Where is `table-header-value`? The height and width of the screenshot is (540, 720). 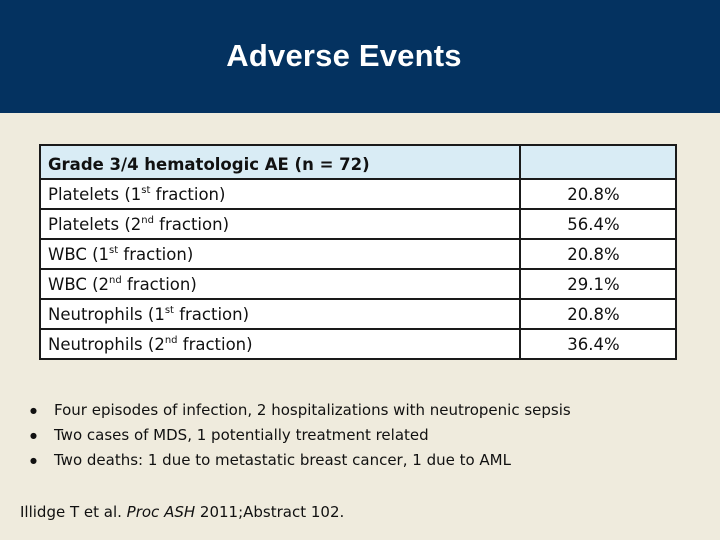
table-header-value is located at coordinates (598, 162).